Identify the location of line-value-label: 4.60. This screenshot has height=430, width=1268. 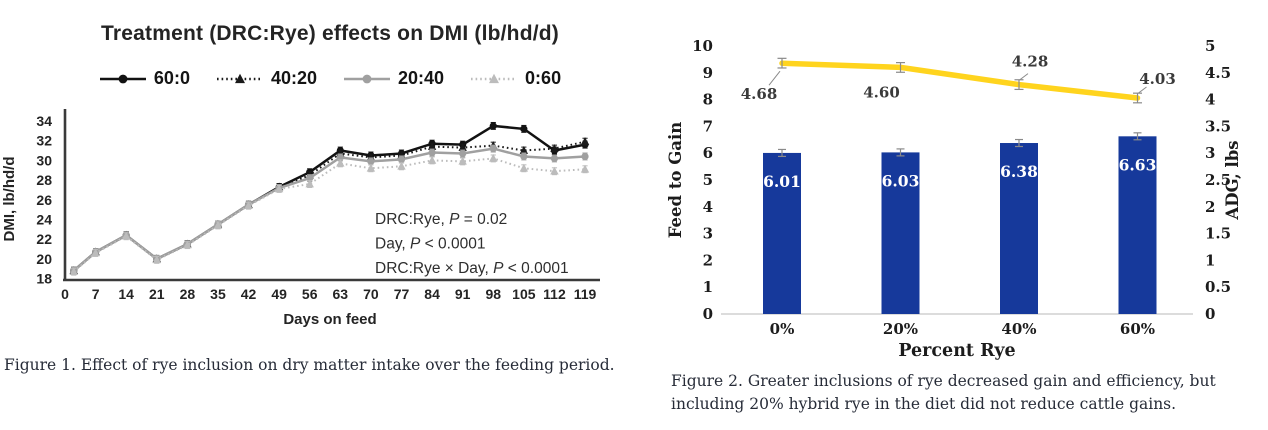
(881, 92).